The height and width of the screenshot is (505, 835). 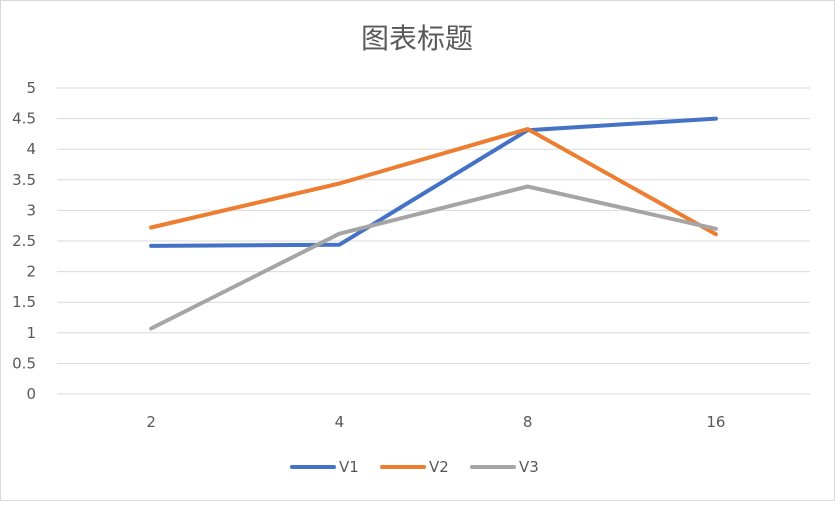 What do you see at coordinates (417, 38) in the screenshot?
I see `chart-title: 图表标题` at bounding box center [417, 38].